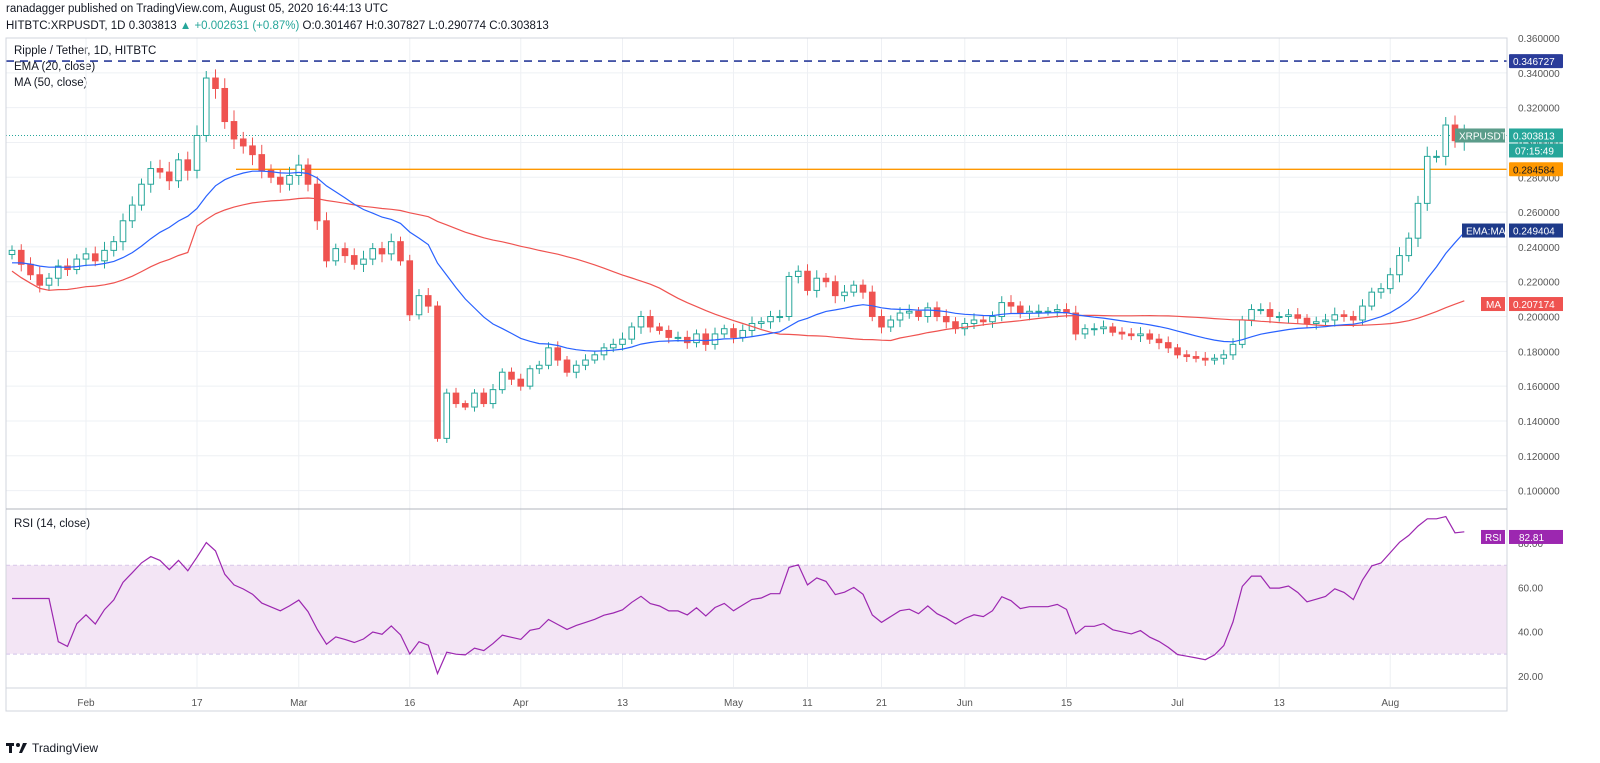  Describe the element at coordinates (65, 748) in the screenshot. I see `tradingview-brand: TradingView` at that location.